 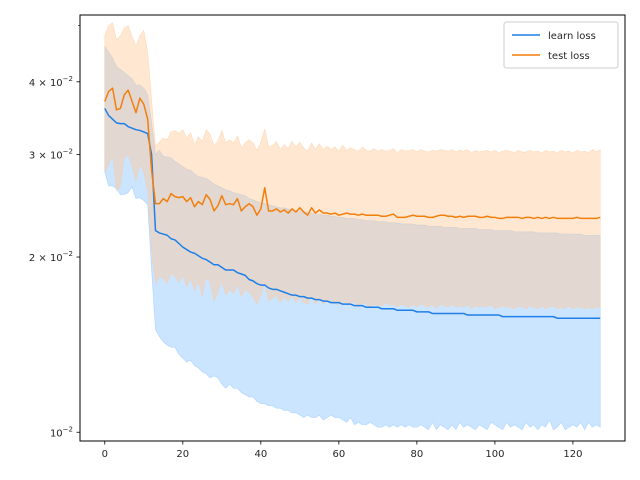 What do you see at coordinates (182, 454) in the screenshot?
I see `x-tick-label: 20` at bounding box center [182, 454].